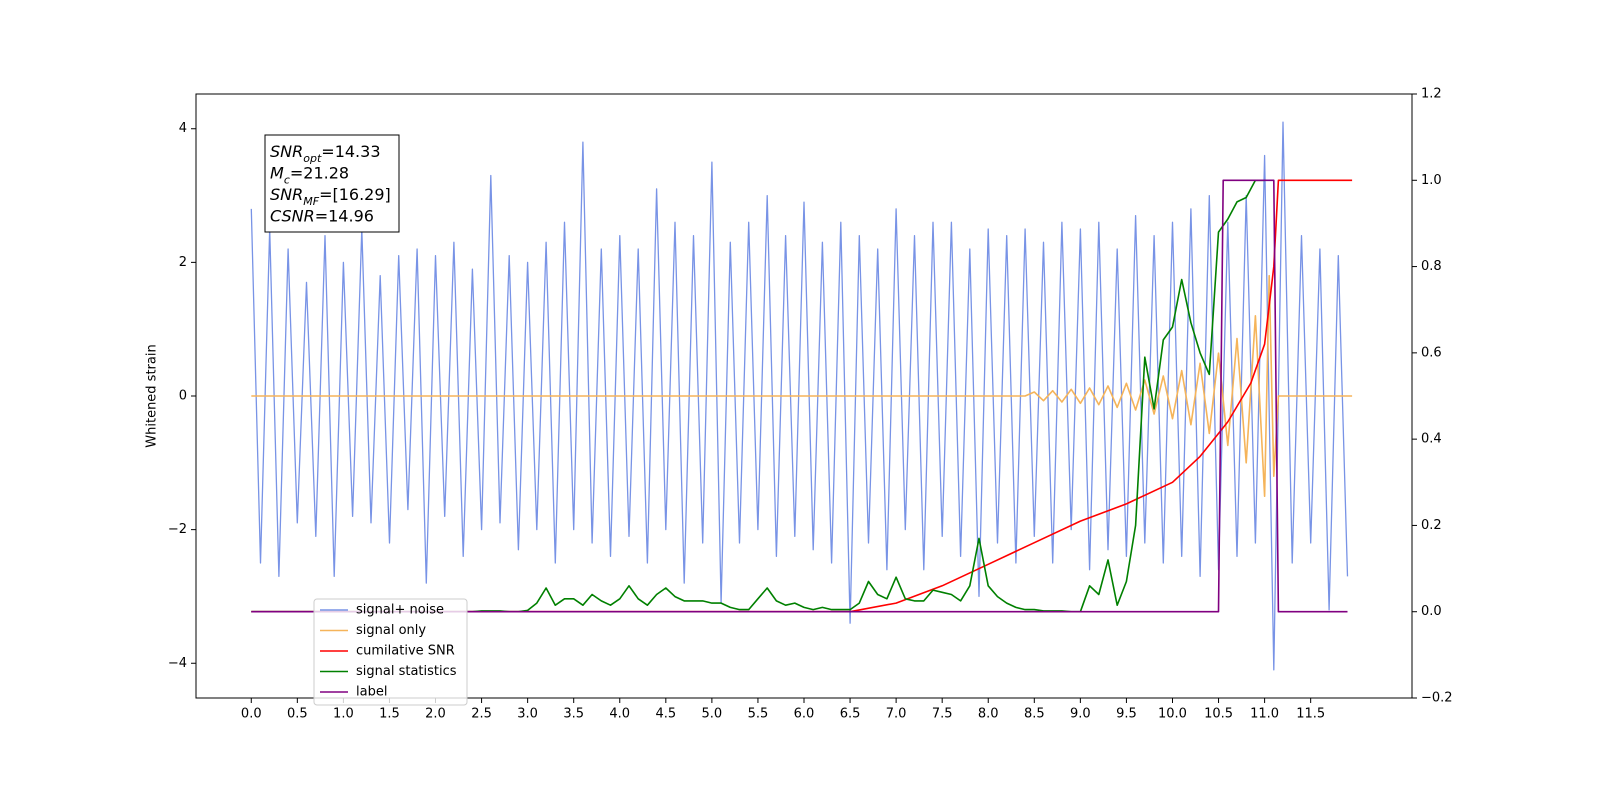 The width and height of the screenshot is (1600, 800). What do you see at coordinates (1310, 714) in the screenshot?
I see `x-tick-label: 11.5` at bounding box center [1310, 714].